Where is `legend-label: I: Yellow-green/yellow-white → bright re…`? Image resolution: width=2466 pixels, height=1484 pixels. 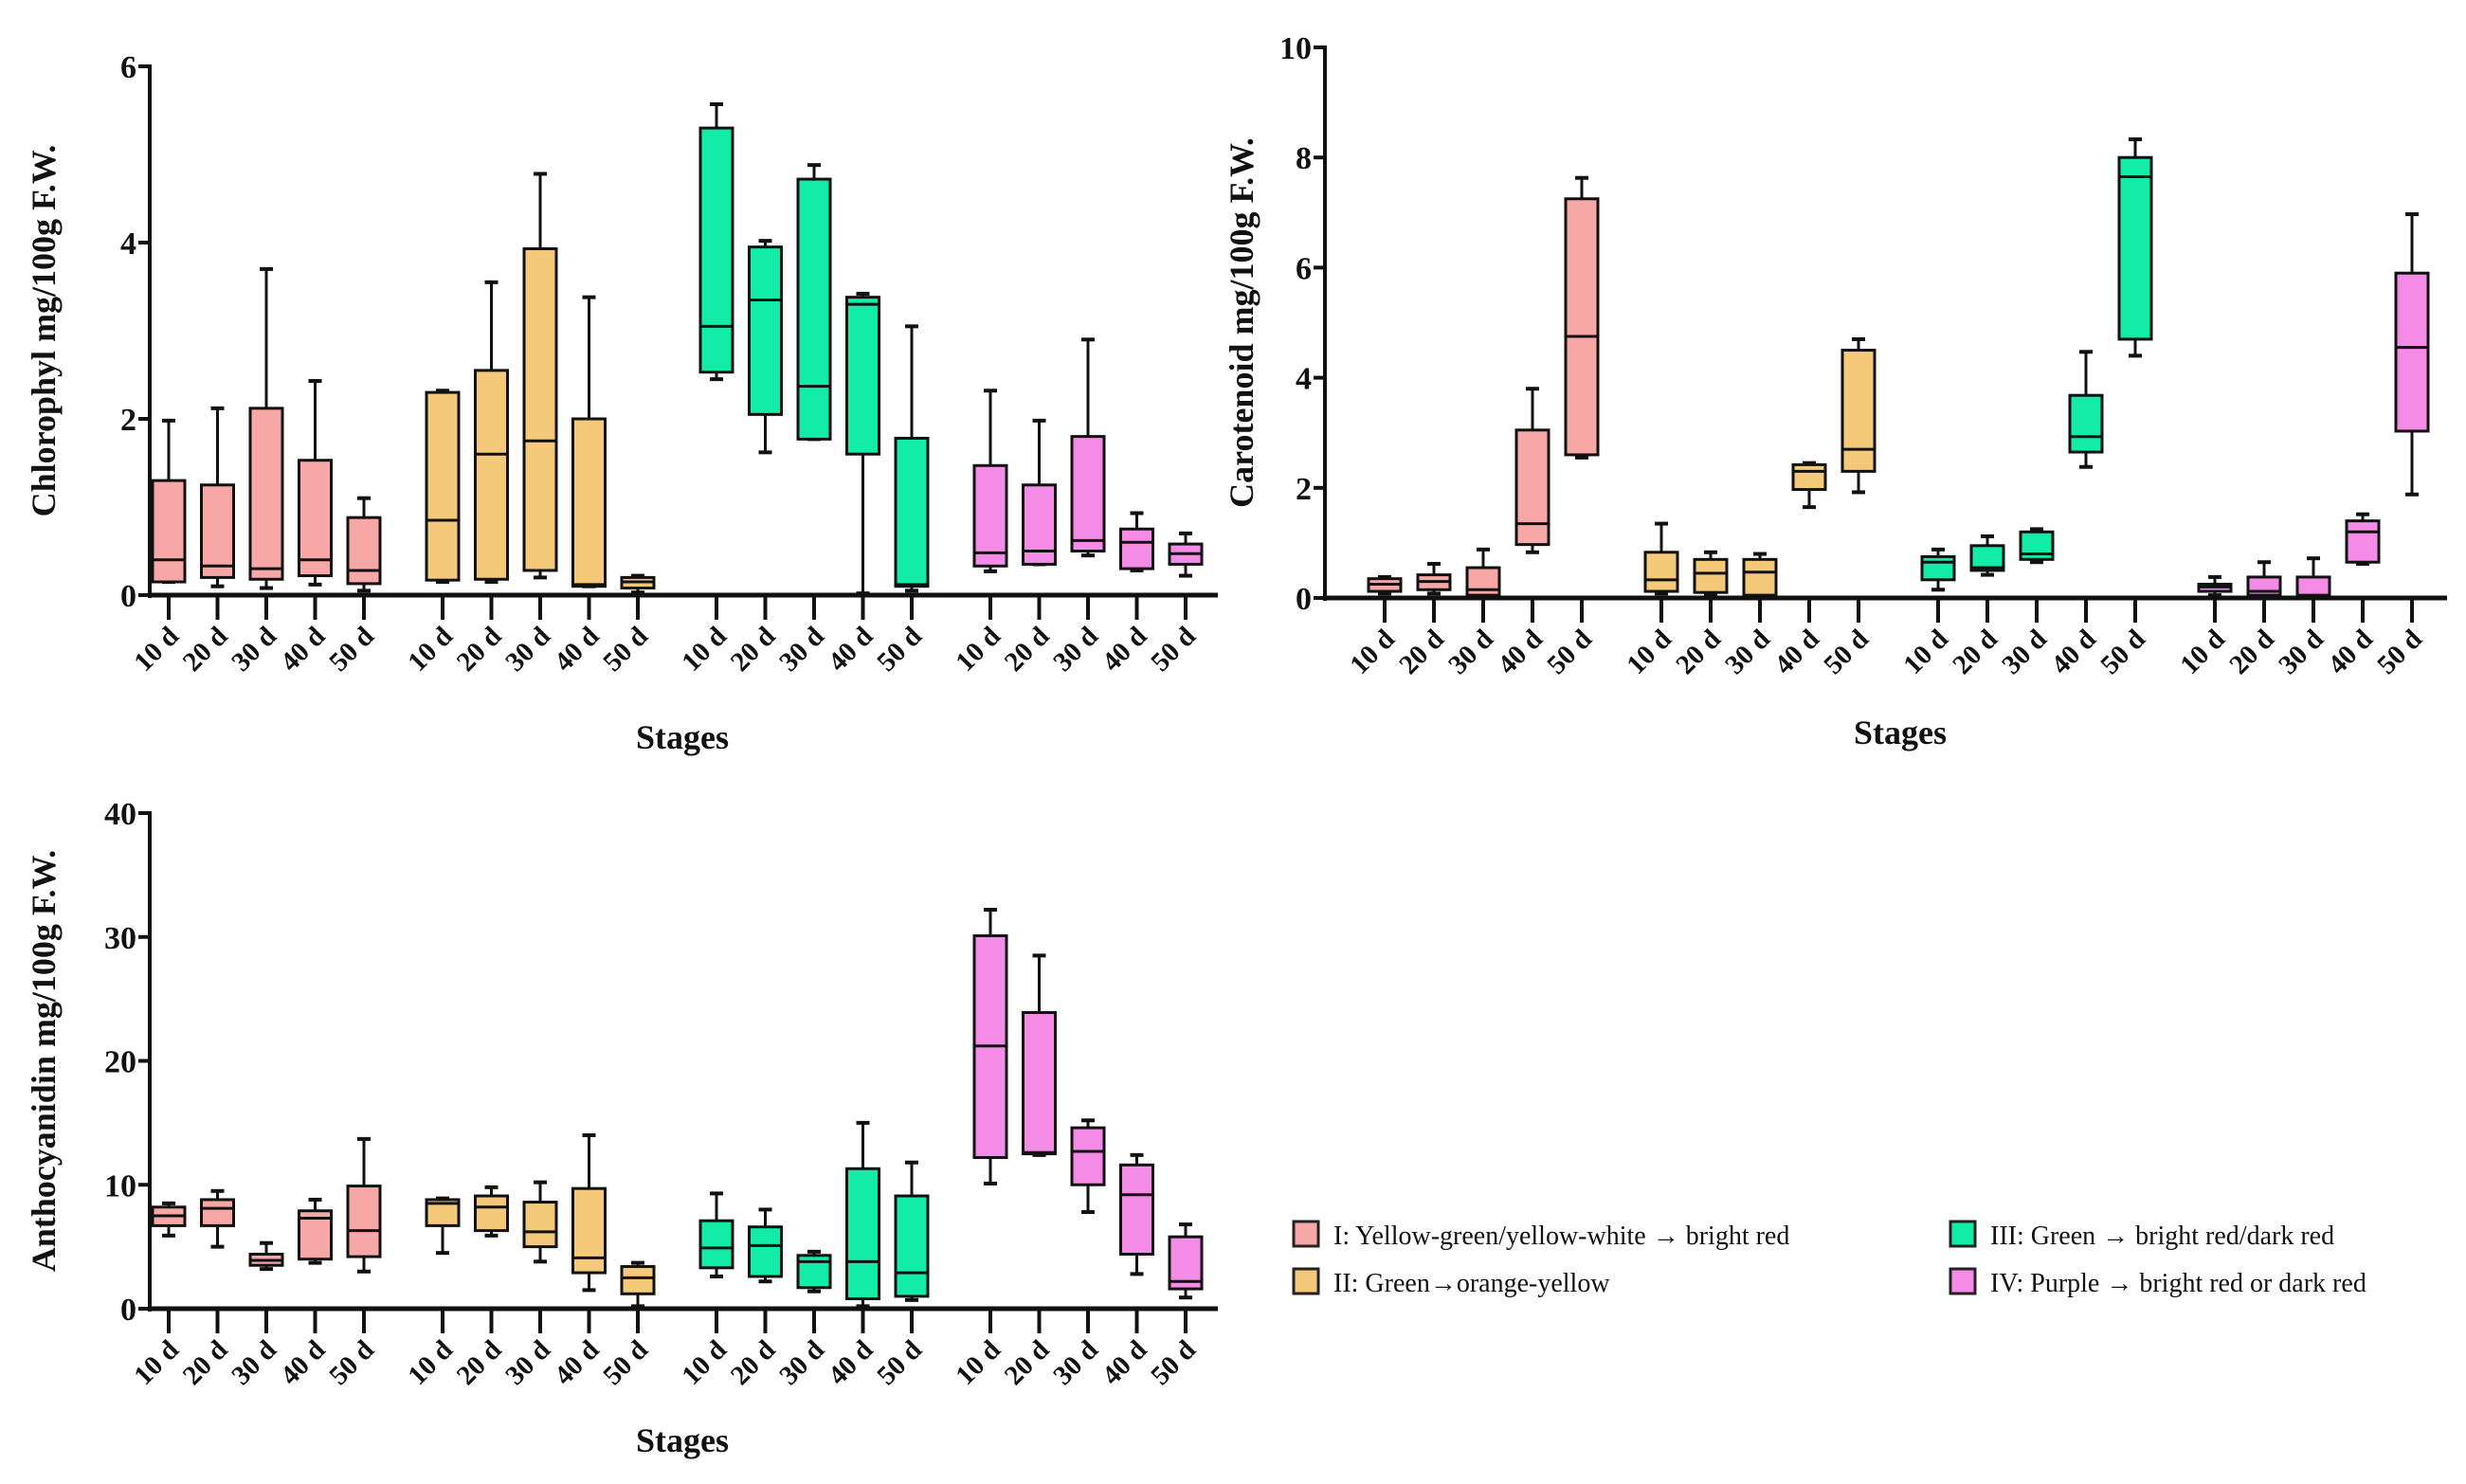
legend-label: I: Yellow-green/yellow-white → bright re… is located at coordinates (1561, 1236).